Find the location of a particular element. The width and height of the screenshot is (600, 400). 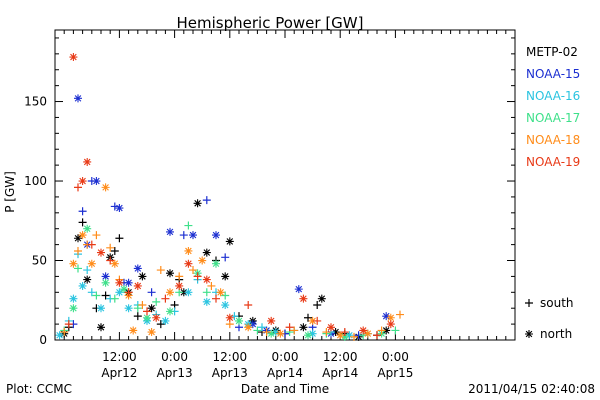

legend-entry: NOAA-19 is located at coordinates (553, 162).